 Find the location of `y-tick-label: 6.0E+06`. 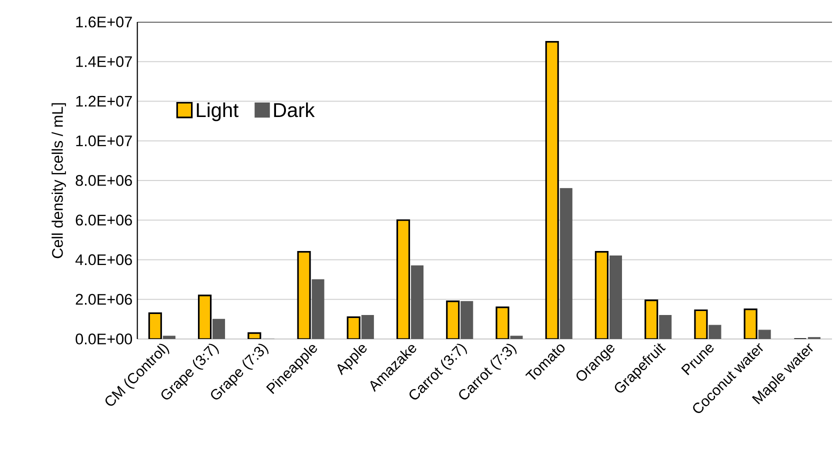

y-tick-label: 6.0E+06 is located at coordinates (104, 220).